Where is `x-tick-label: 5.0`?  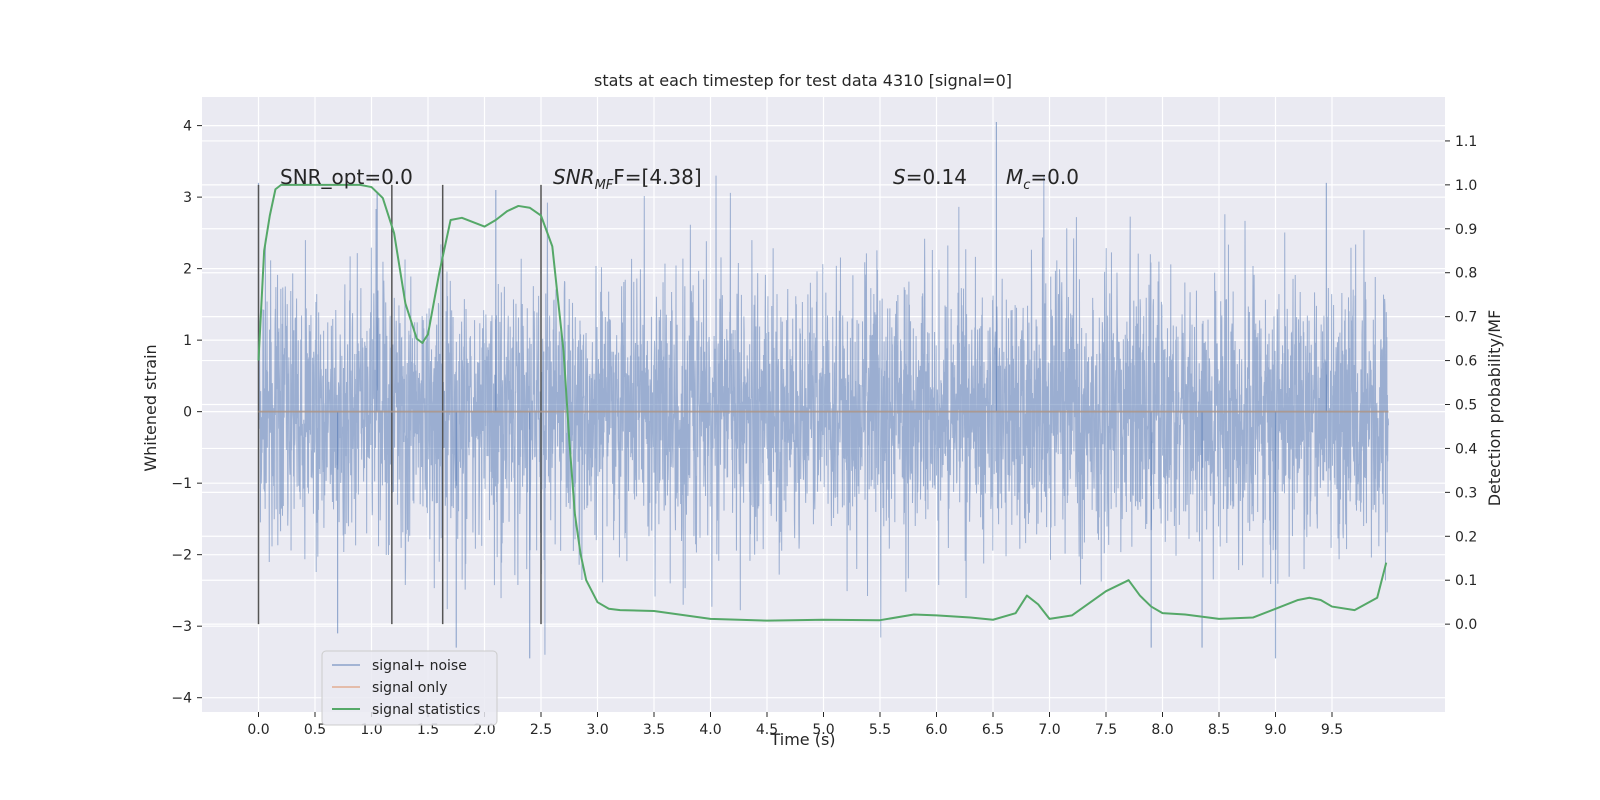 x-tick-label: 5.0 is located at coordinates (823, 730).